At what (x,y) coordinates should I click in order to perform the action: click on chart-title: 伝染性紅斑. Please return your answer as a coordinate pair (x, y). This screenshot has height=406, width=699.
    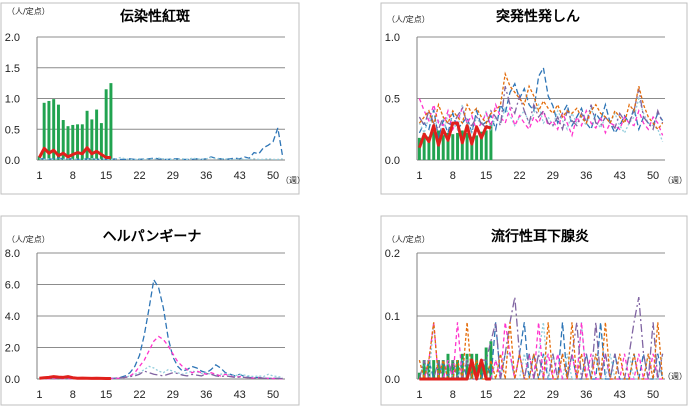
    Looking at the image, I should click on (155, 16).